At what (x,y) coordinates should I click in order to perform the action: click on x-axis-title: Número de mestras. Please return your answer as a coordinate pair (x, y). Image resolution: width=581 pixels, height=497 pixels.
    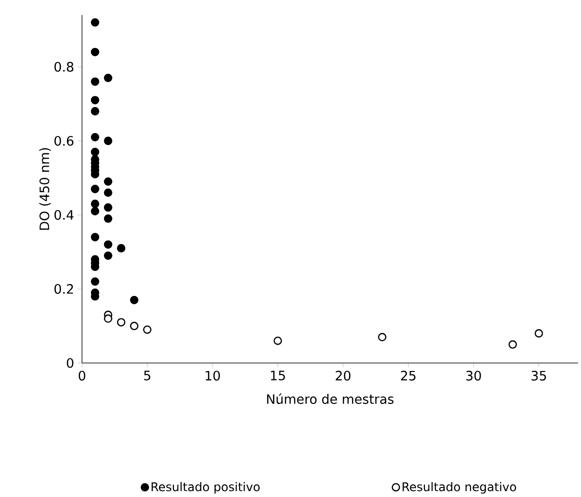
    Looking at the image, I should click on (330, 399).